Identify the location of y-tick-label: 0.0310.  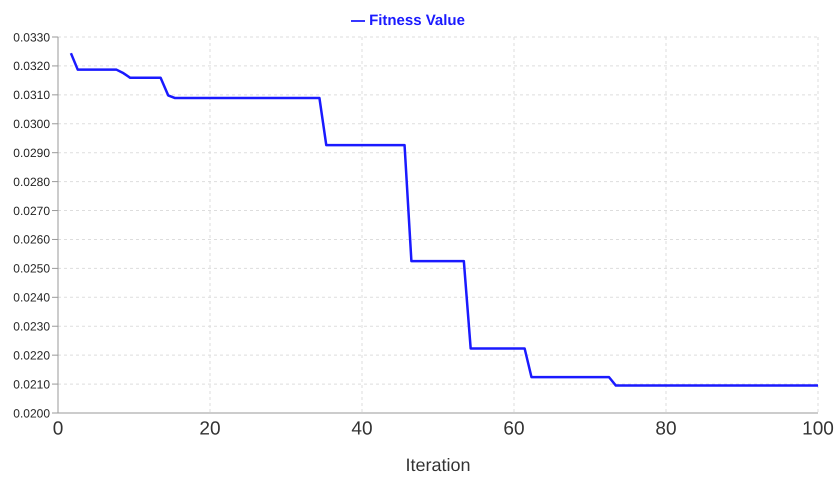
(31, 95).